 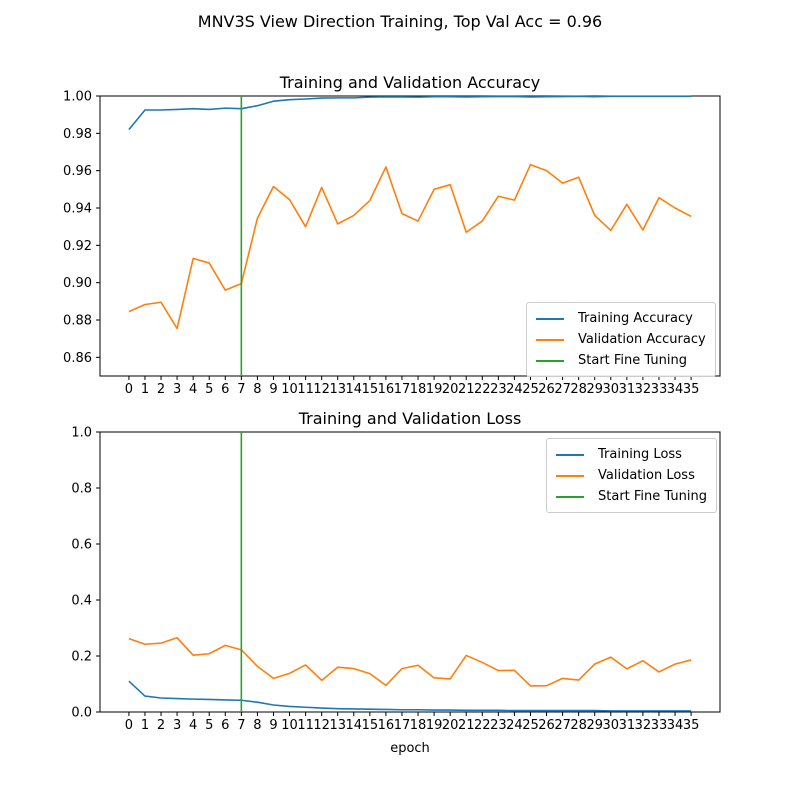 What do you see at coordinates (482, 725) in the screenshot?
I see `loss-x-tick-label: 22` at bounding box center [482, 725].